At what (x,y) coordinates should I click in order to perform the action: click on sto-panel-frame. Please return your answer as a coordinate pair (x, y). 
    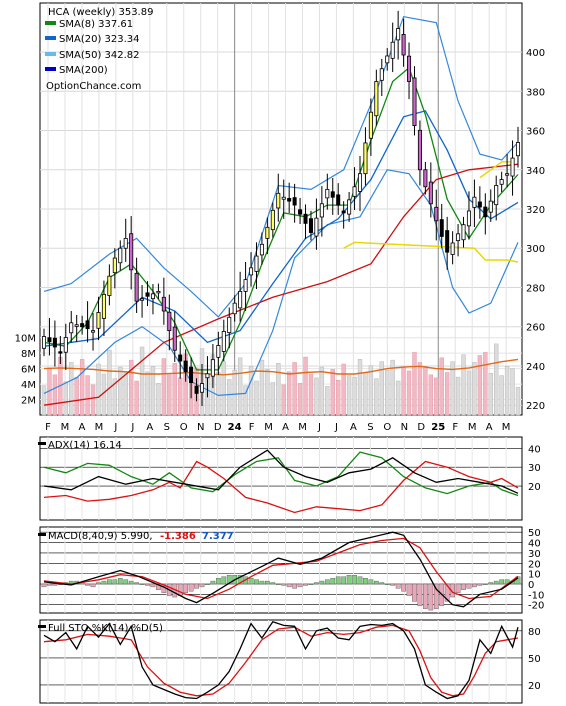
    Looking at the image, I should click on (281, 661).